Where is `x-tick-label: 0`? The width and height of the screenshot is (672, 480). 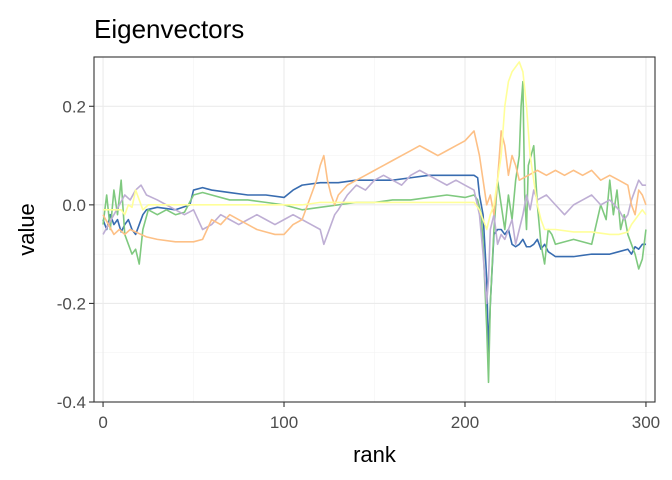 x-tick-label: 0 is located at coordinates (102, 422).